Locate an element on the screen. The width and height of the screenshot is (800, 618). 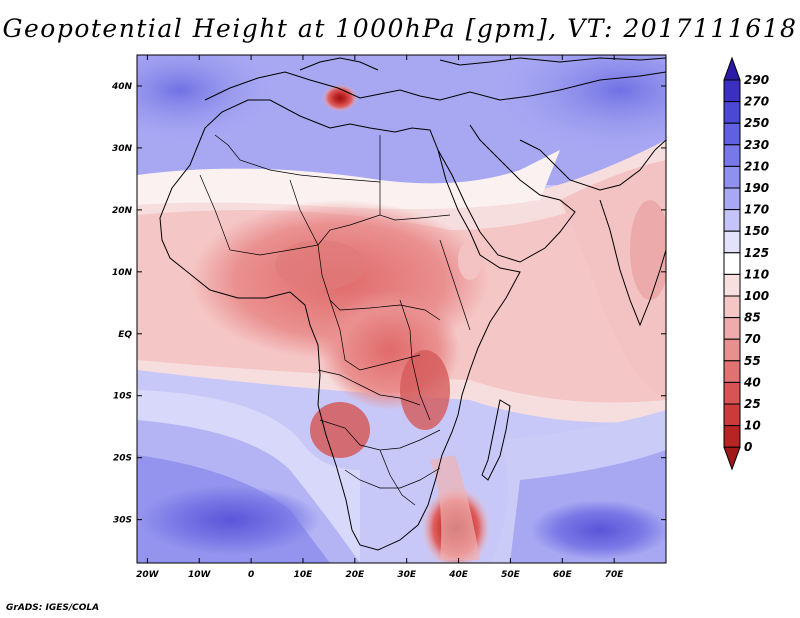
colorbar-label: 85 is located at coordinates (752, 318).